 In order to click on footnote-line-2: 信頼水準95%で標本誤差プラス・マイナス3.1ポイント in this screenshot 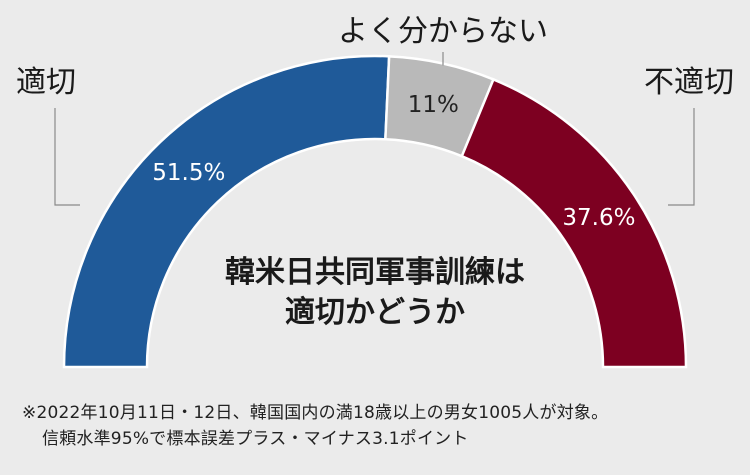, I will do `click(255, 439)`.